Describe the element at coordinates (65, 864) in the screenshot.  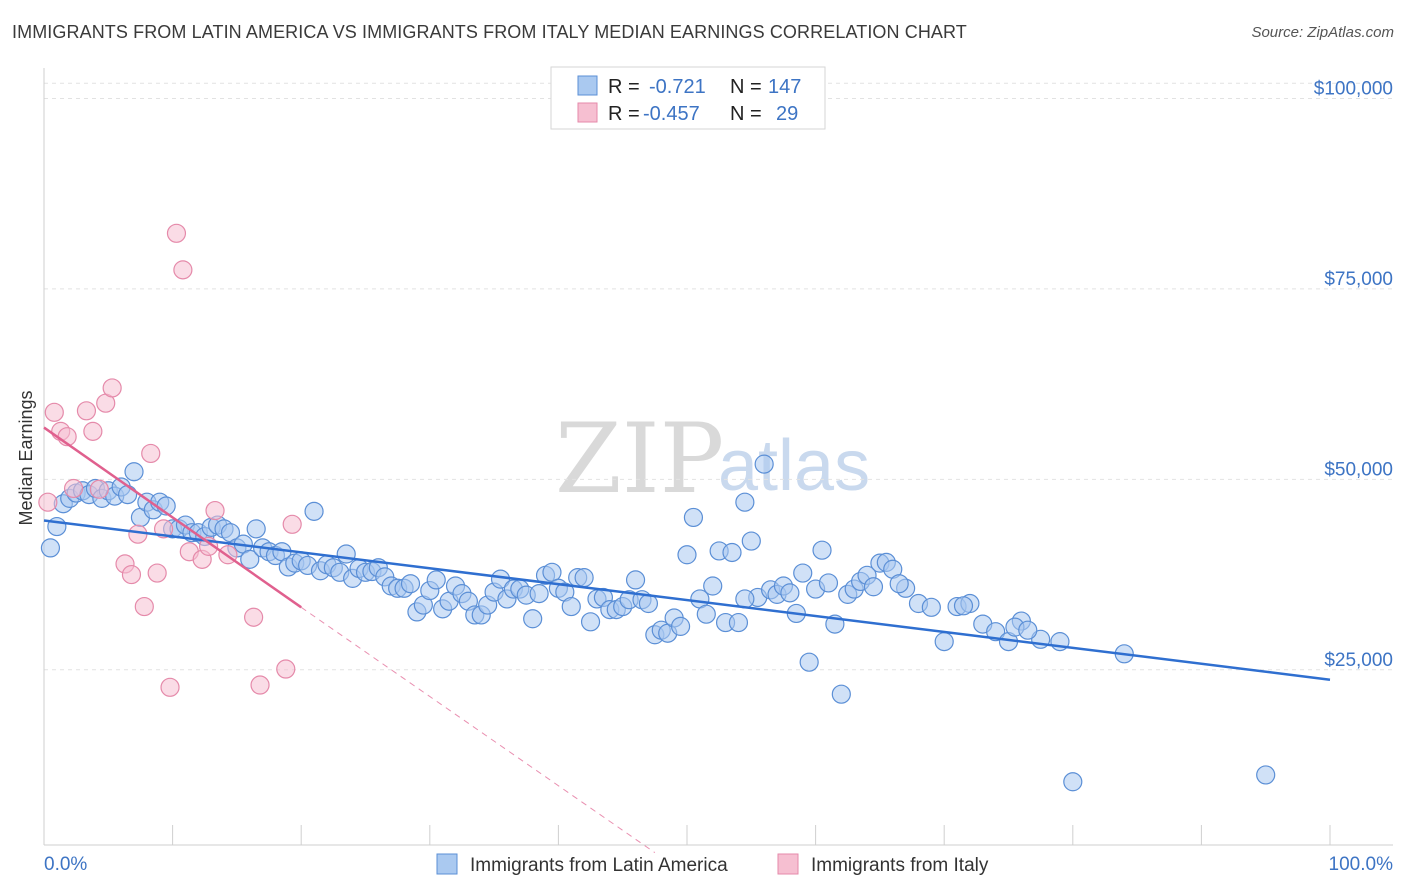
I see `x-tick-label-min: 0.0%` at that location.